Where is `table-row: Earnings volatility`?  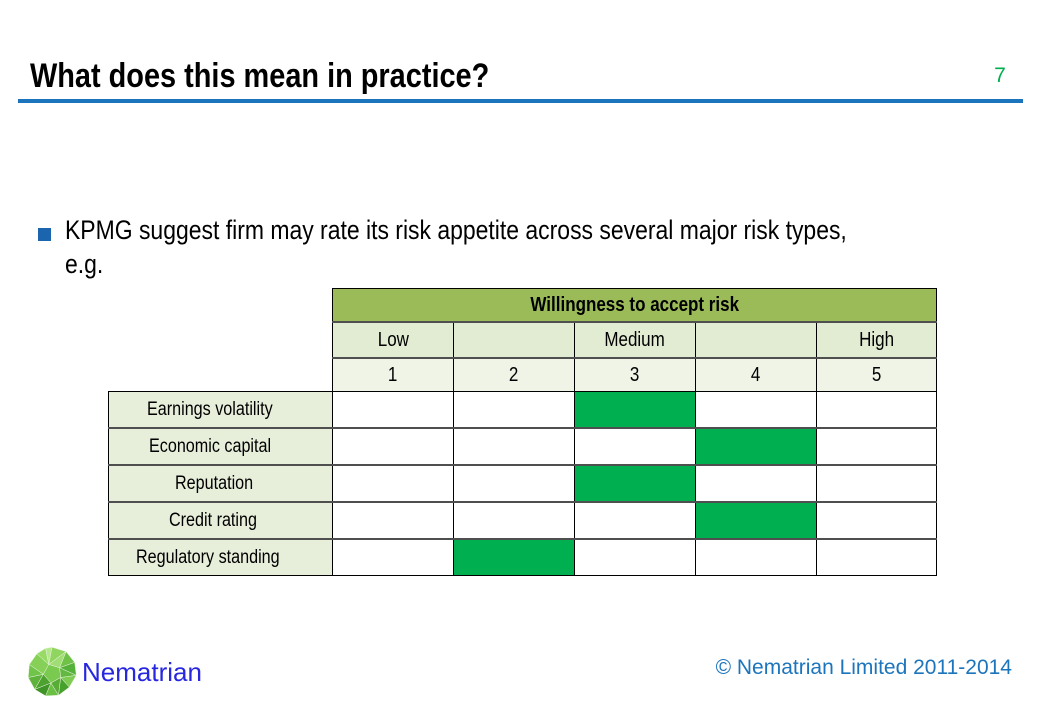 table-row: Earnings volatility is located at coordinates (522, 410).